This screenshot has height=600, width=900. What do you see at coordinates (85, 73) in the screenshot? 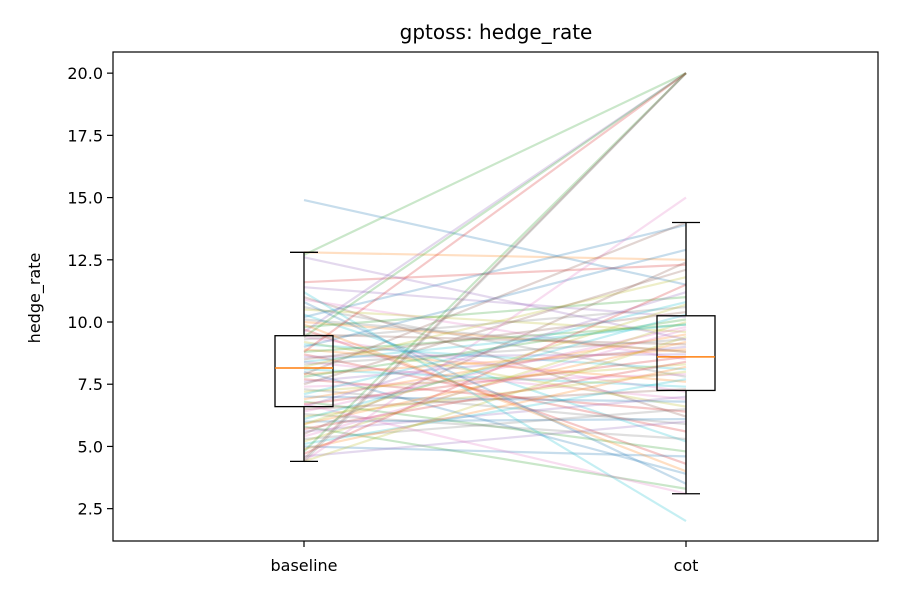
I see `y-tick-label: 20.0` at bounding box center [85, 73].